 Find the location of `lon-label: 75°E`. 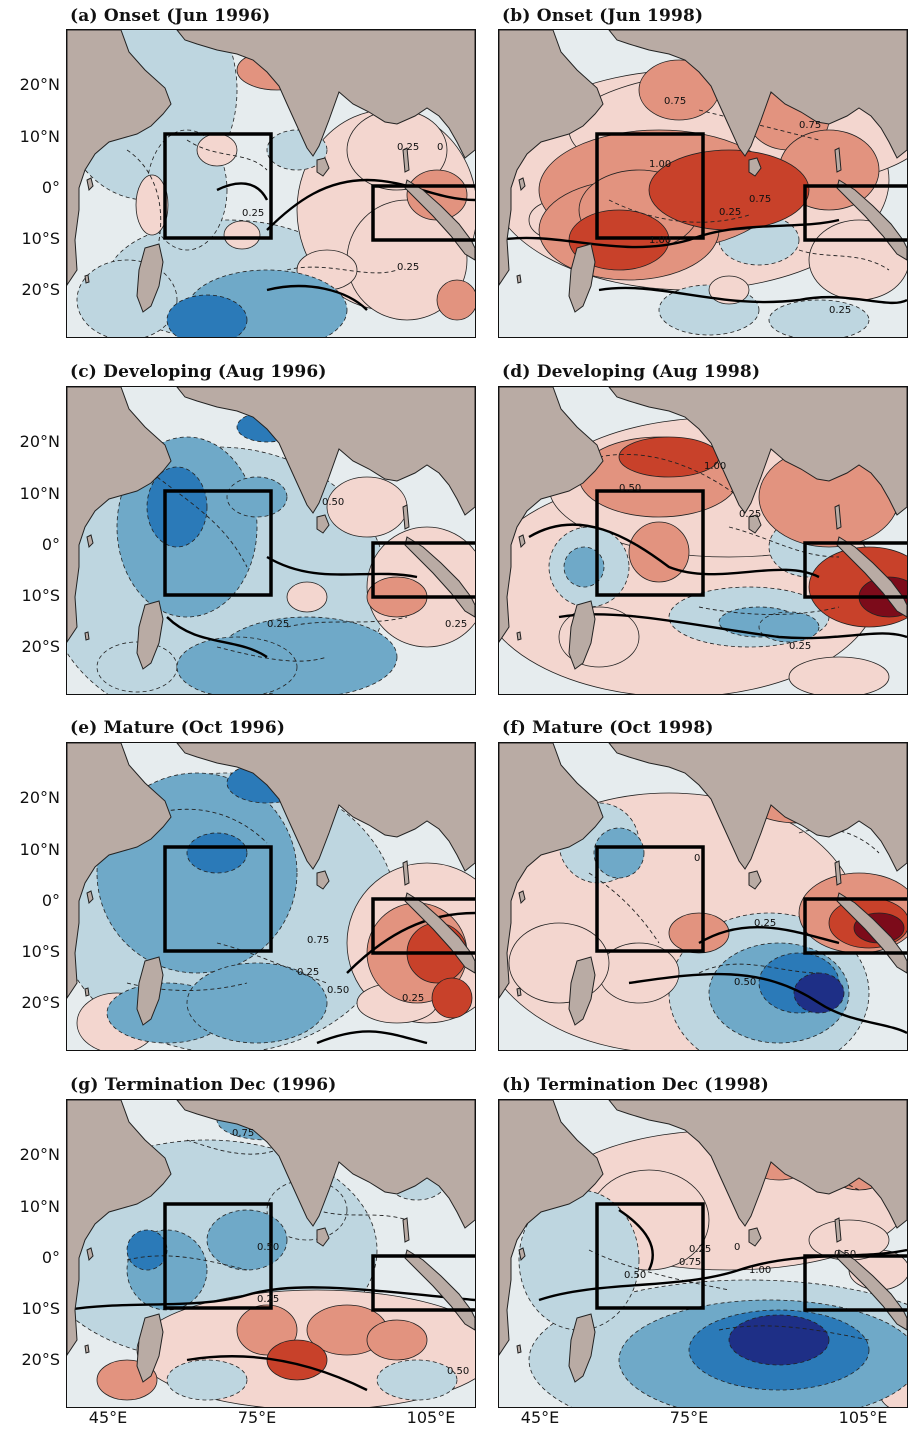

lon-label: 75°E is located at coordinates (257, 1417).